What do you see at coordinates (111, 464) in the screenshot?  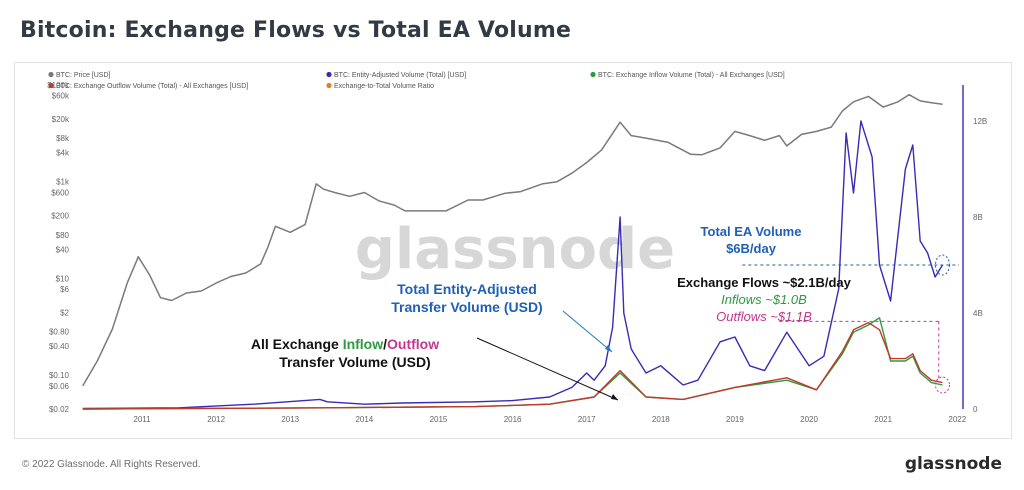 I see `copyright-text: © 2022 Glassnode. All Rights Reserved.` at bounding box center [111, 464].